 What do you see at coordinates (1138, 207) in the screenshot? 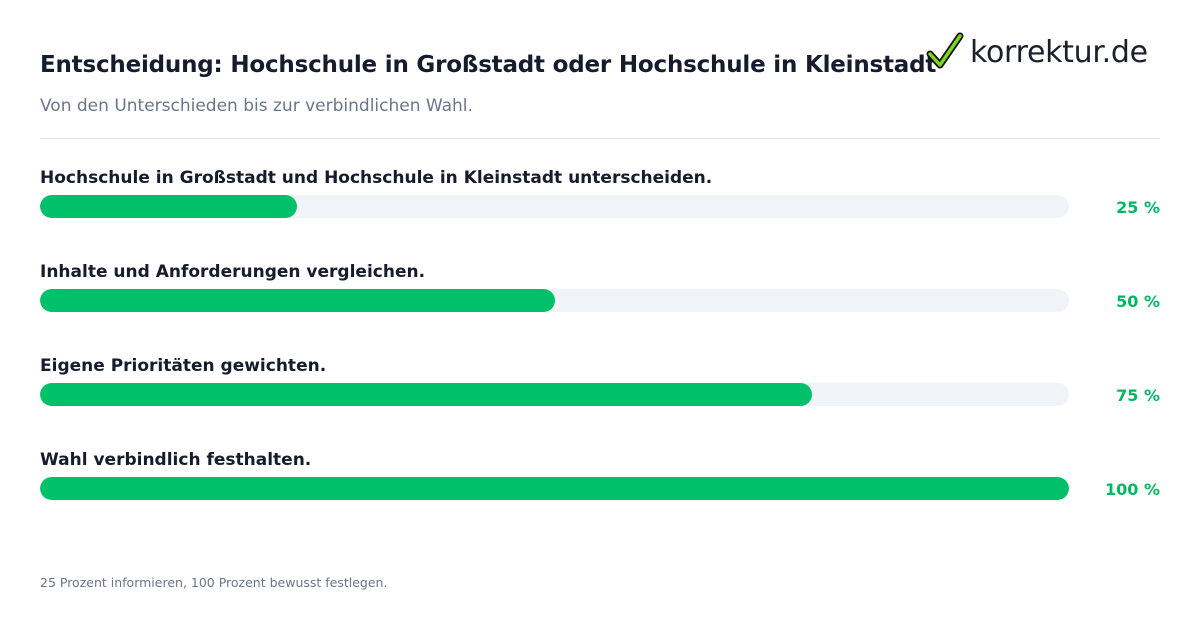
I see `step-percent: 25 %` at bounding box center [1138, 207].